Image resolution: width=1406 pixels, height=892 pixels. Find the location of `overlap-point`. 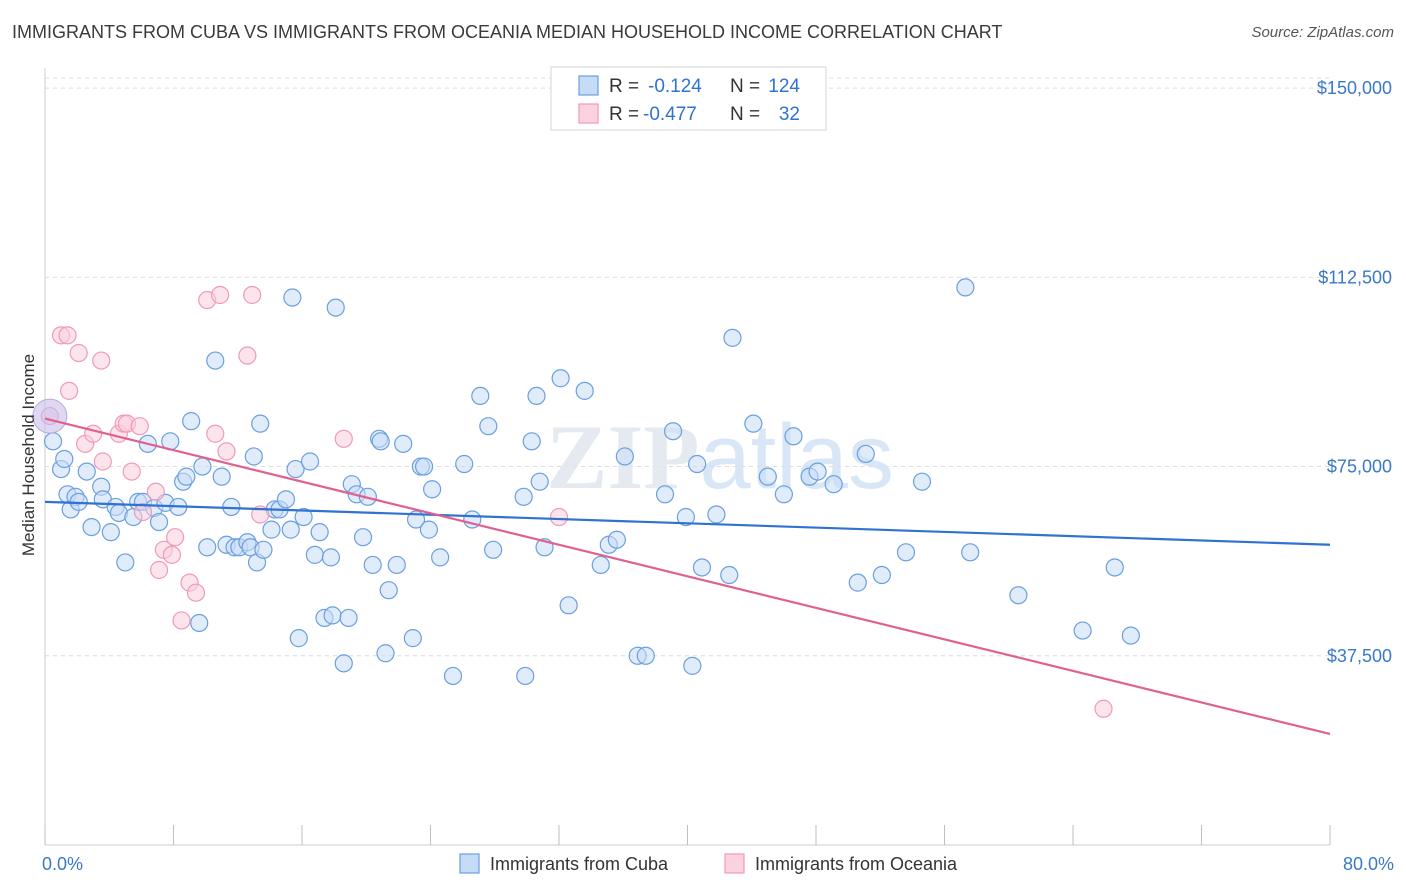

overlap-point is located at coordinates (50, 416).